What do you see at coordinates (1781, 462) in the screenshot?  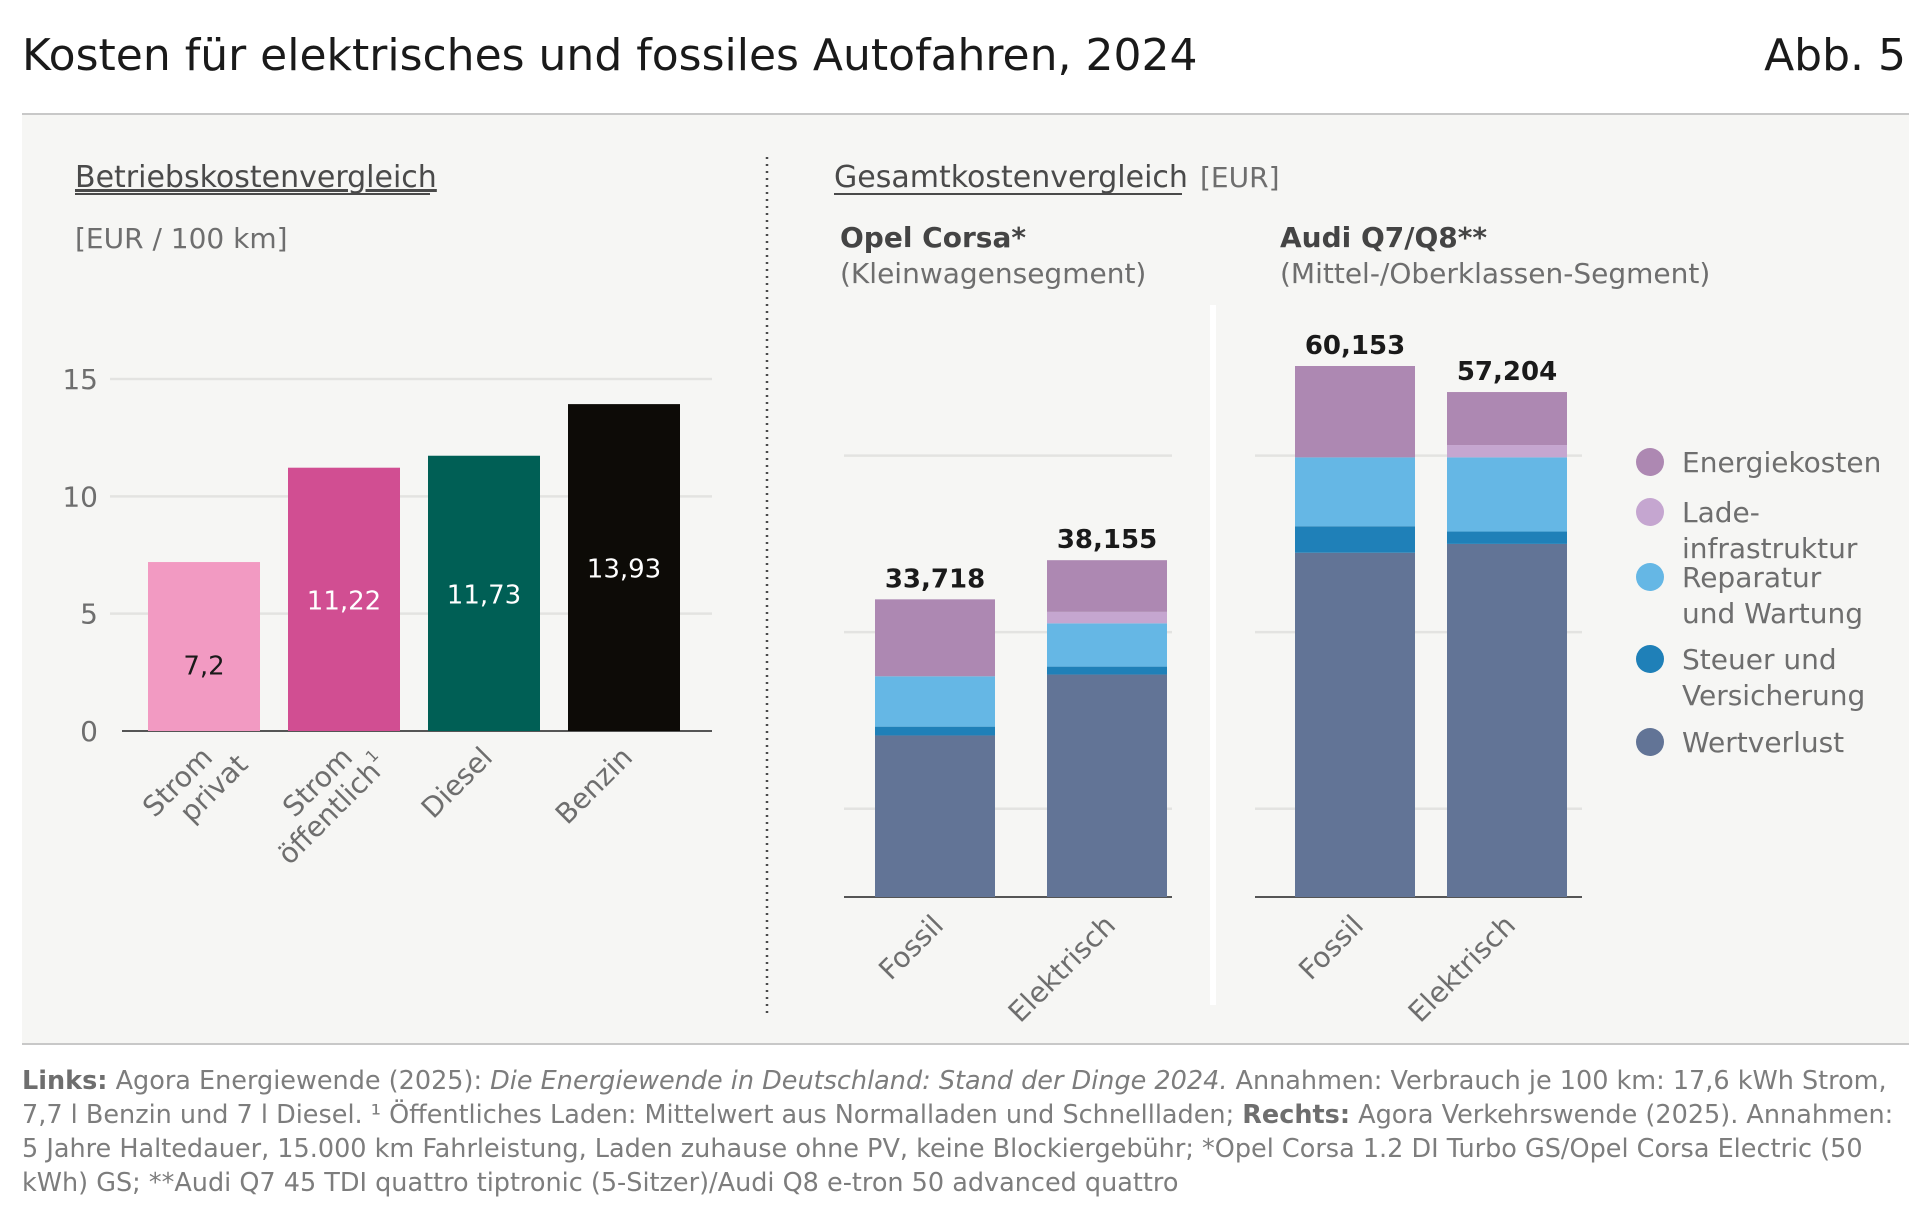 I see `legend-label: Energiekosten` at bounding box center [1781, 462].